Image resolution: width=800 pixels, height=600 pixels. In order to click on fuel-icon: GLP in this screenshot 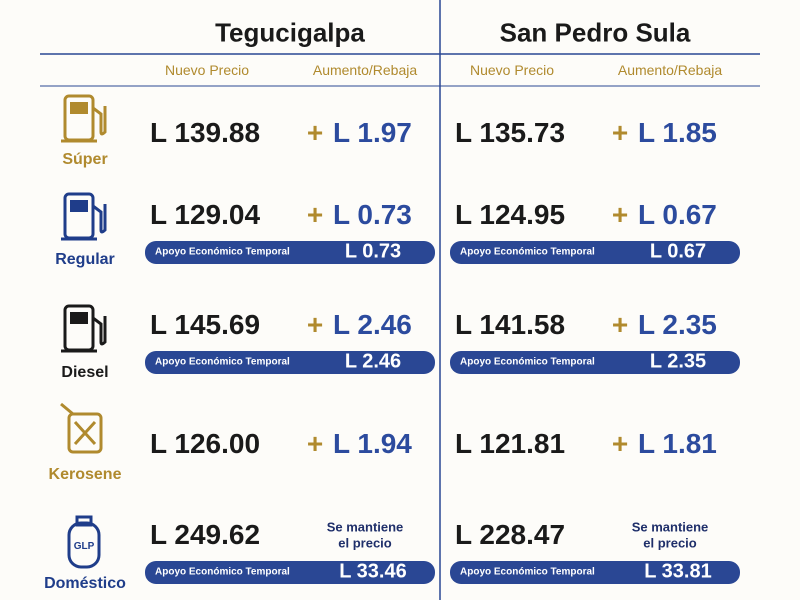, I will do `click(84, 542)`.